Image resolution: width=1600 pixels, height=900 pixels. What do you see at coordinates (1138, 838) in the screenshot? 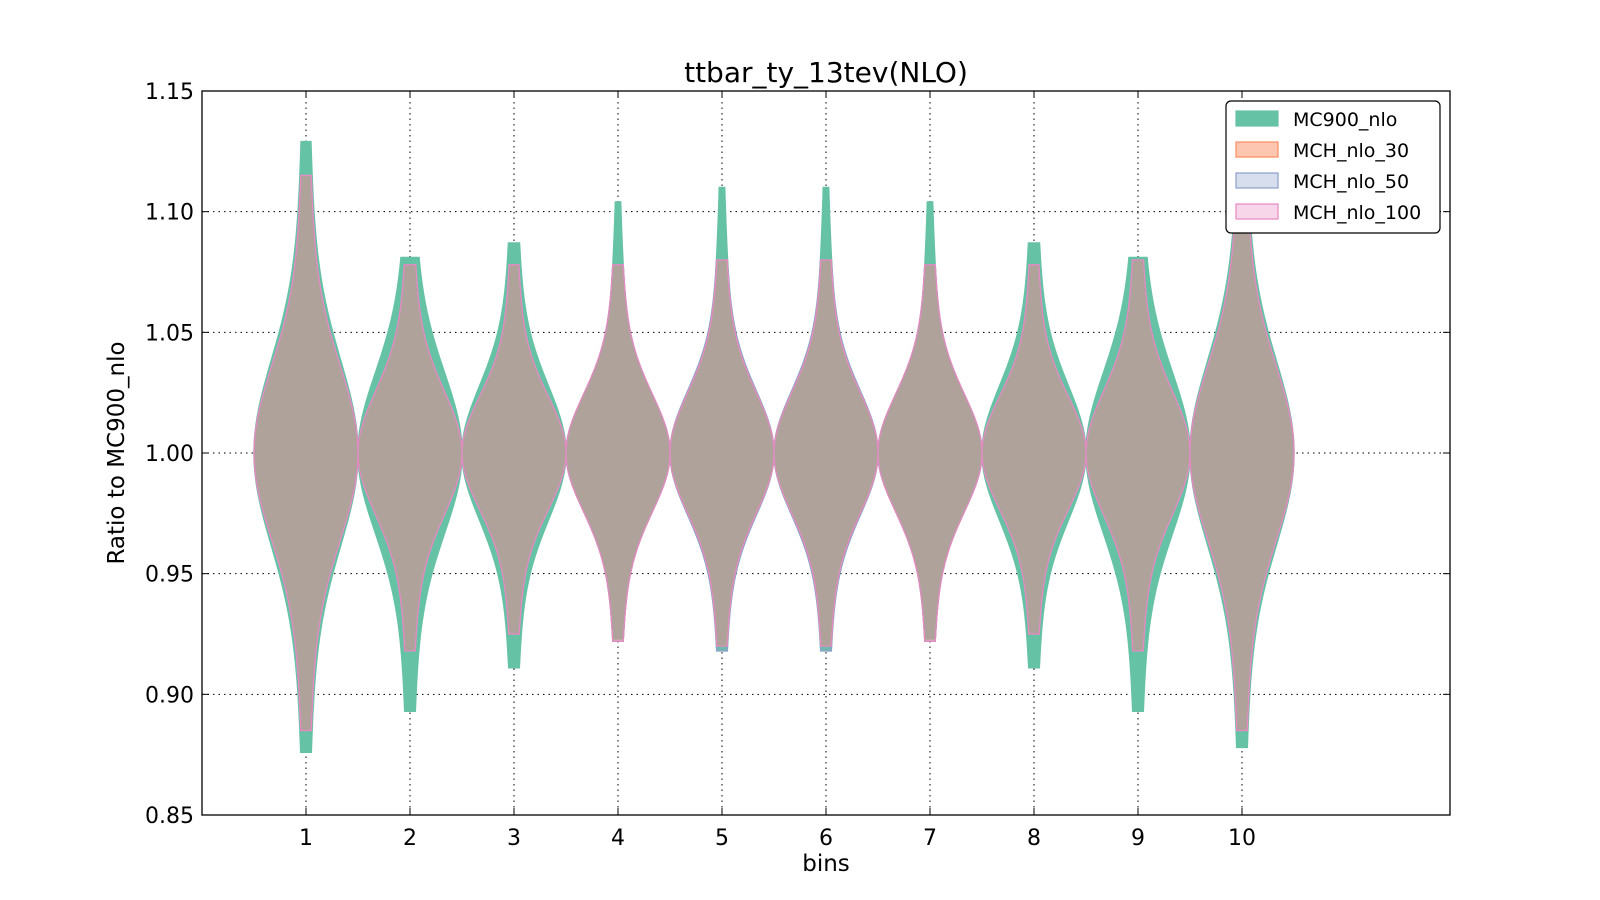
I see `x-tick-label: 9` at bounding box center [1138, 838].